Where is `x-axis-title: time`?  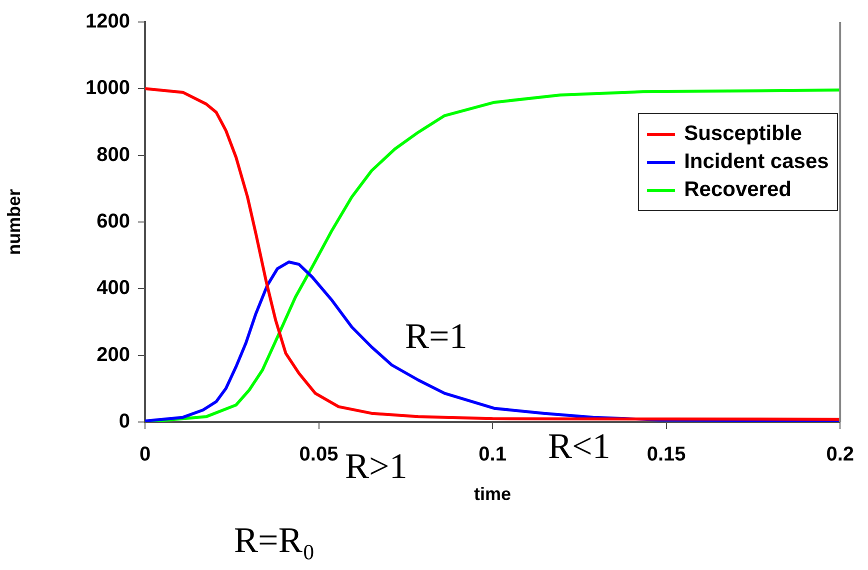
x-axis-title: time is located at coordinates (493, 494).